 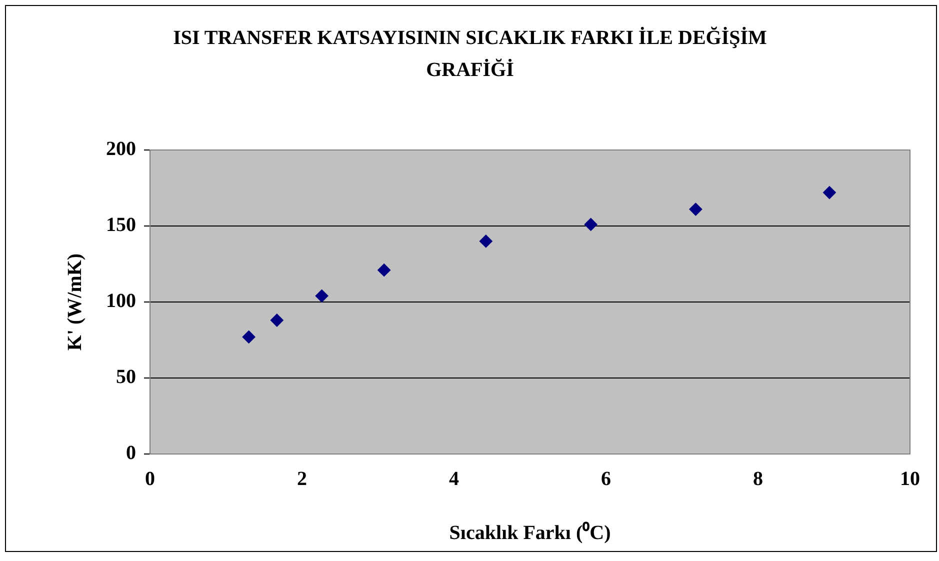 What do you see at coordinates (454, 479) in the screenshot?
I see `x-tick-label: 4` at bounding box center [454, 479].